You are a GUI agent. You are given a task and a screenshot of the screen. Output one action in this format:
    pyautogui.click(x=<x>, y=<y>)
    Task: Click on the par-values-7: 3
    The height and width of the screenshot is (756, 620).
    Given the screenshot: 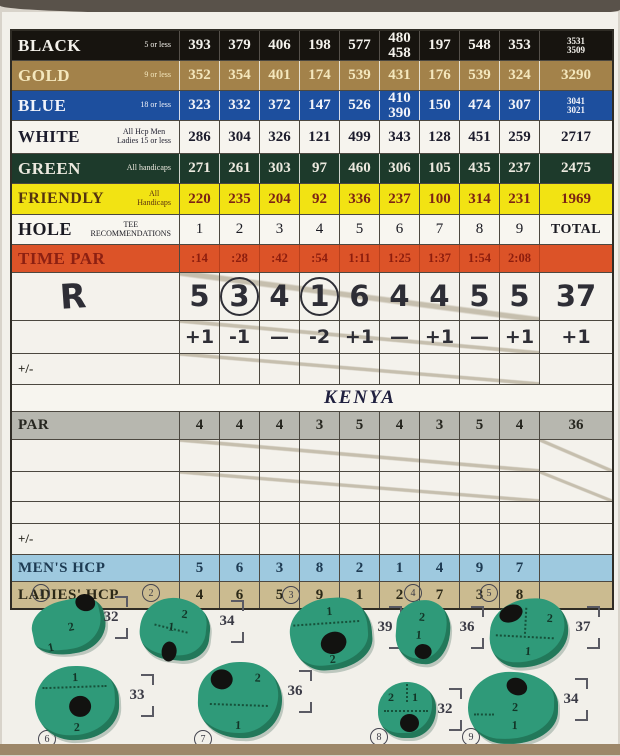 What is the action you would take?
    pyautogui.click(x=440, y=425)
    